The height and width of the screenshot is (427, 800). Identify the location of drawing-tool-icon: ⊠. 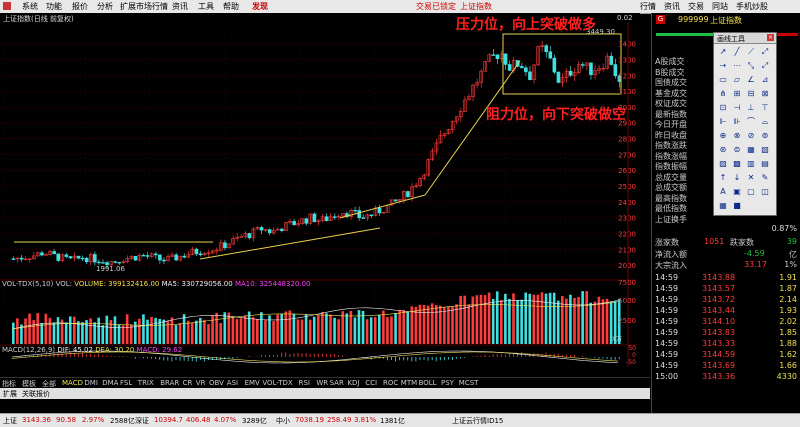
(765, 93).